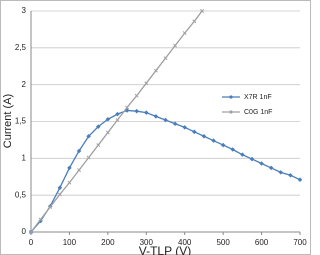 This screenshot has height=255, width=320. Describe the element at coordinates (24, 84) in the screenshot. I see `y-tick-label: 2` at that location.